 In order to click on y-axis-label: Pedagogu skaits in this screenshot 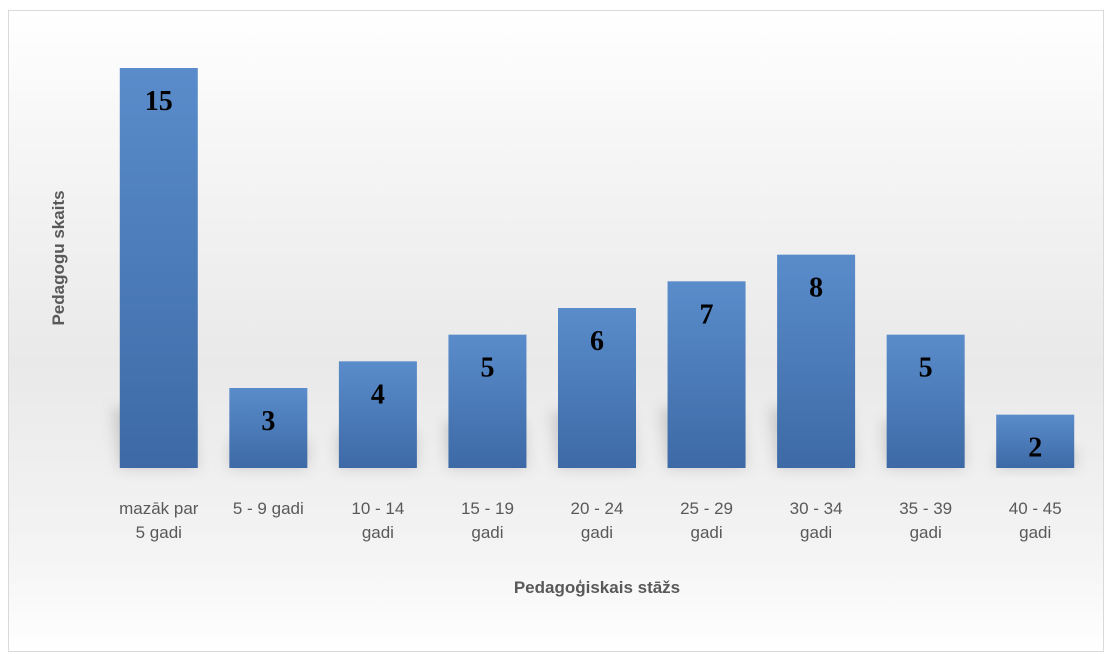, I will do `click(58, 257)`.